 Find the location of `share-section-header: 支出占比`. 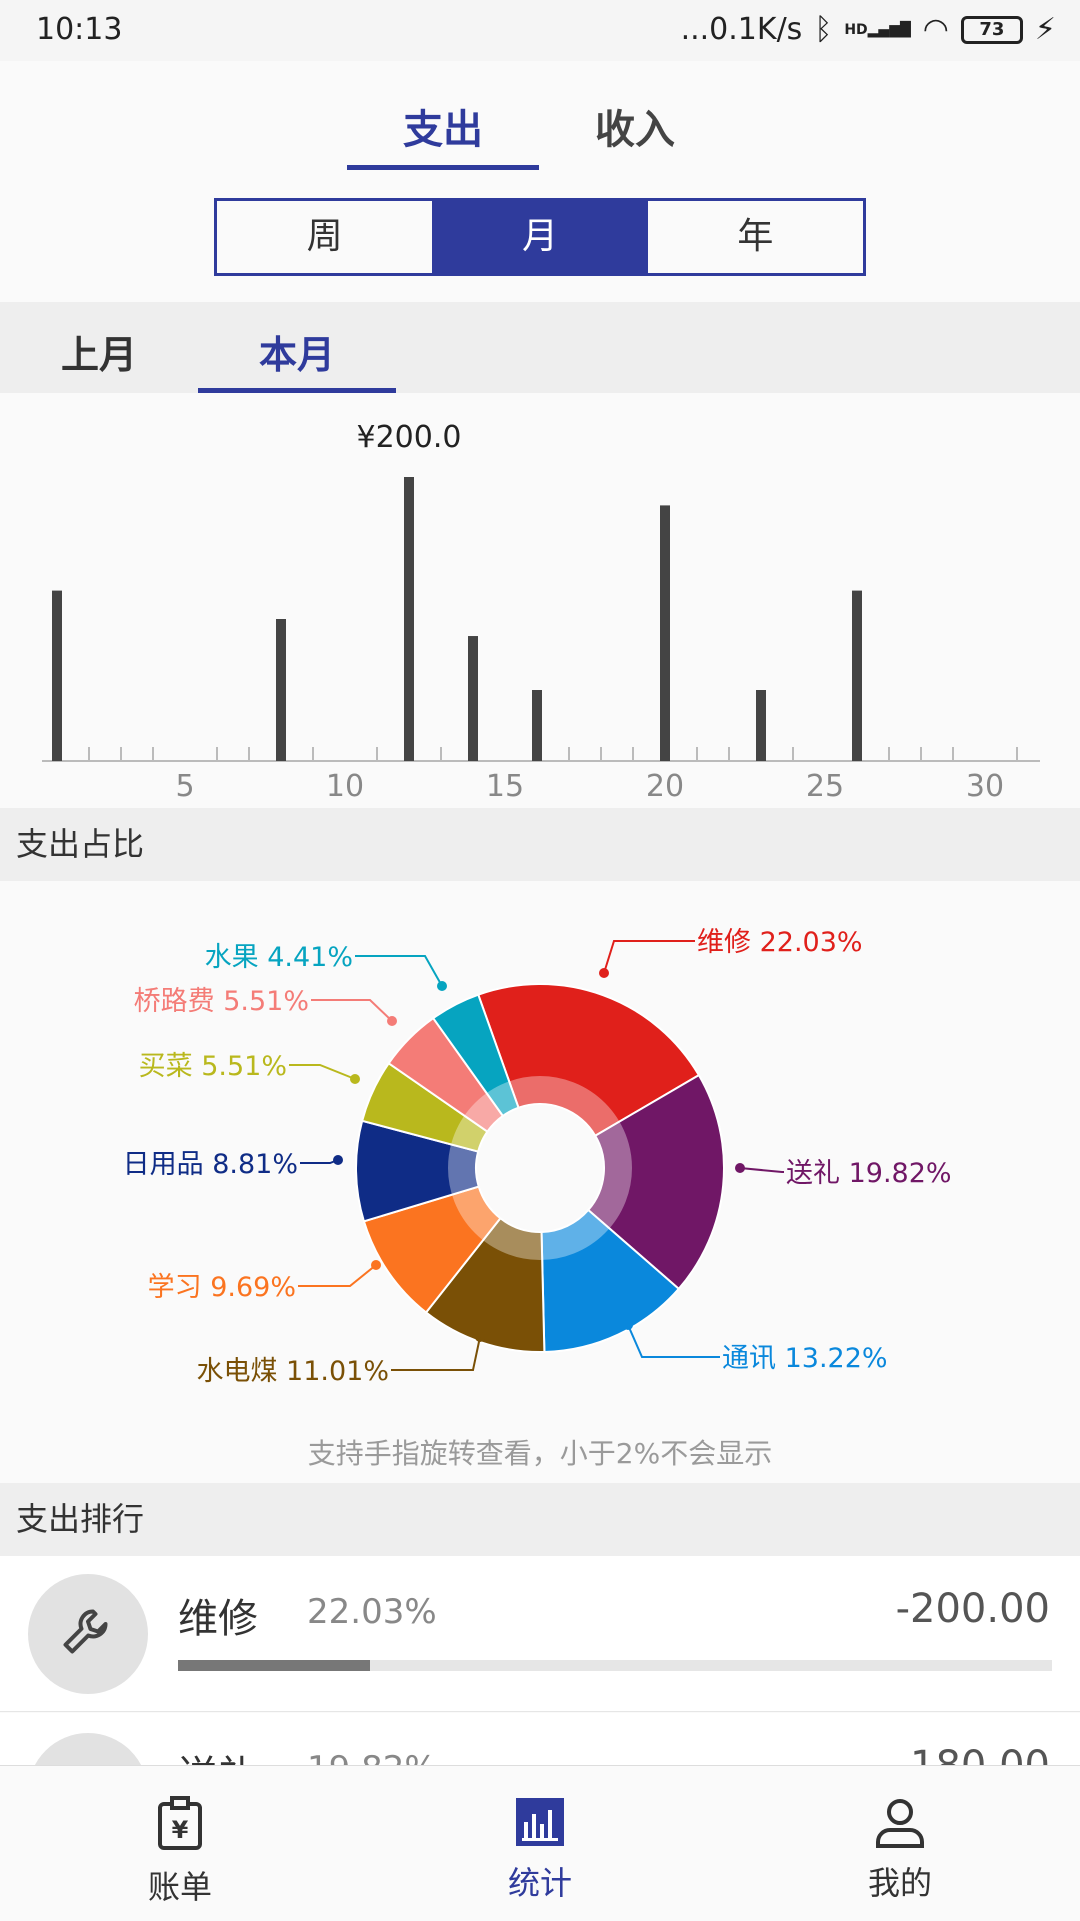

share-section-header: 支出占比 is located at coordinates (540, 844).